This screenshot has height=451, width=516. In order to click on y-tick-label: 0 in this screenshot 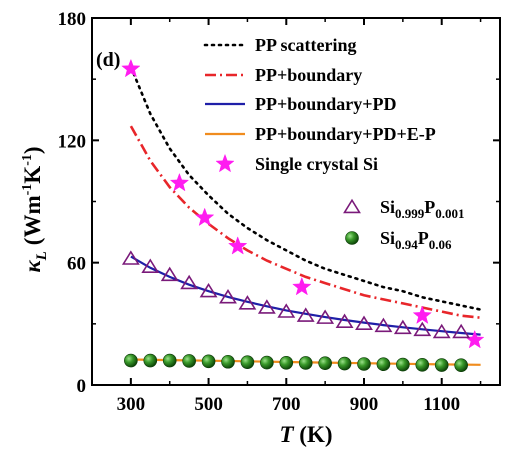, I will do `click(82, 386)`.